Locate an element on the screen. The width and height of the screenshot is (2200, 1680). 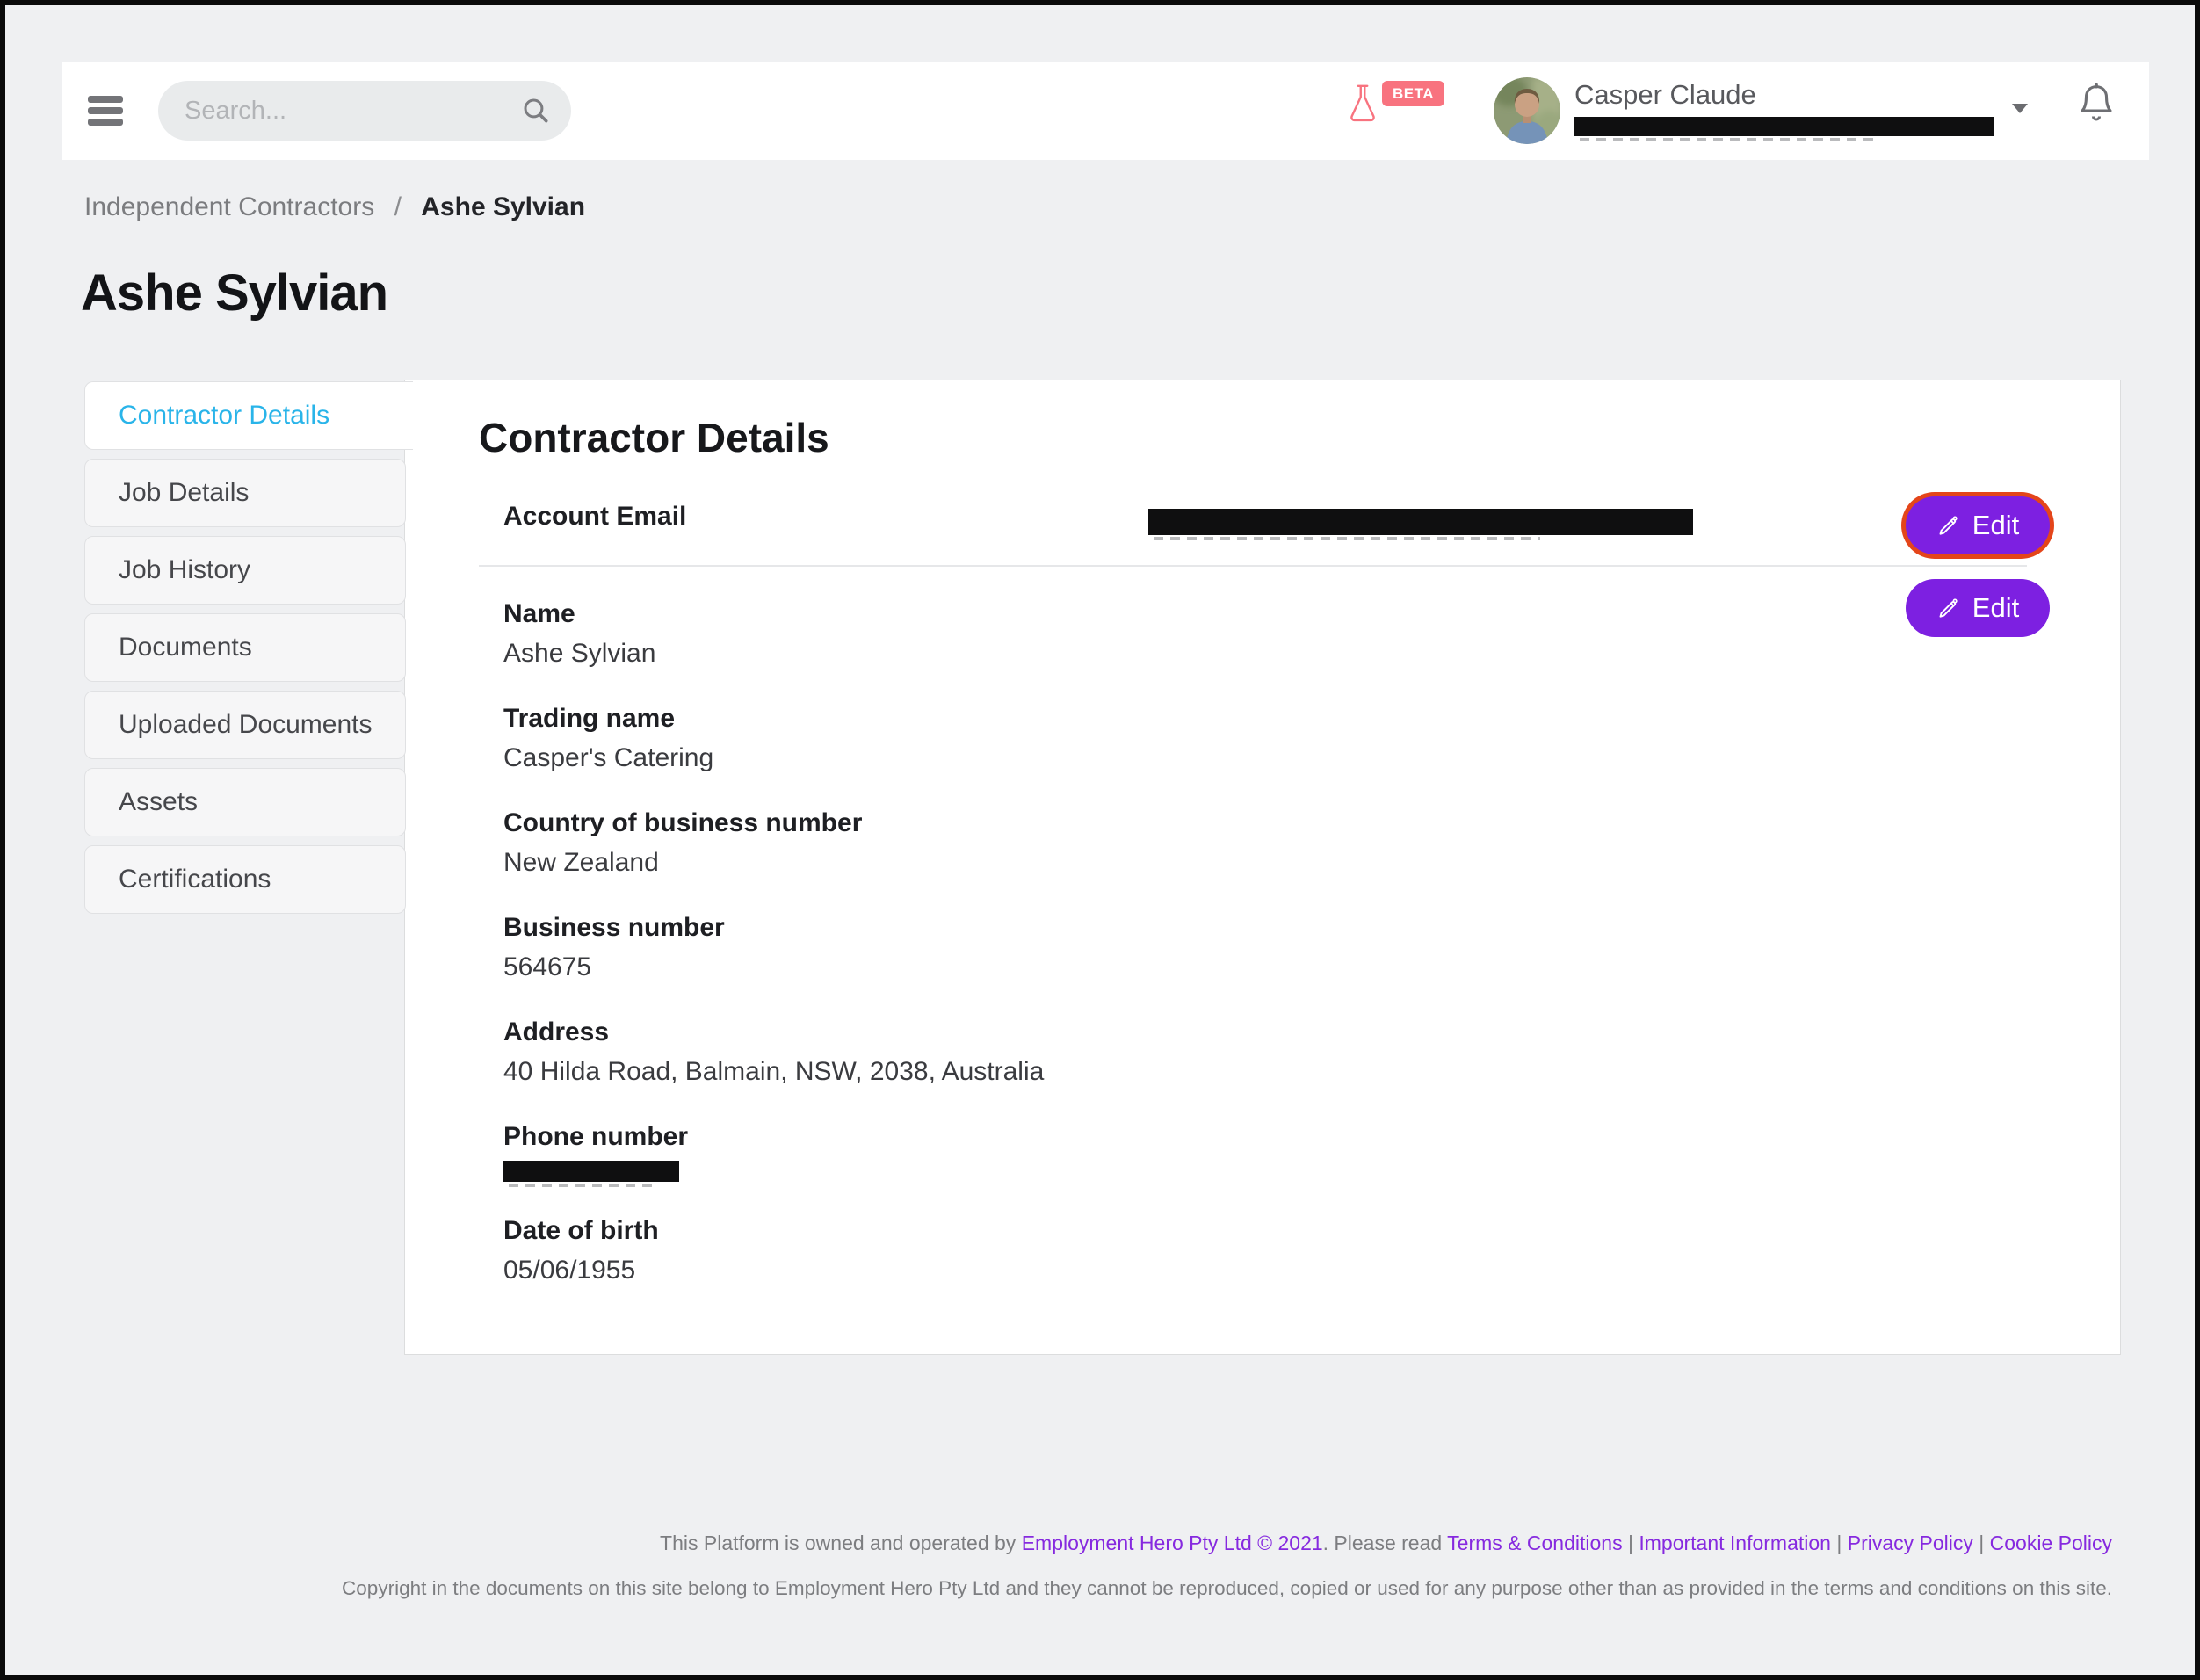
beta-badge: BETA is located at coordinates (1412, 93).